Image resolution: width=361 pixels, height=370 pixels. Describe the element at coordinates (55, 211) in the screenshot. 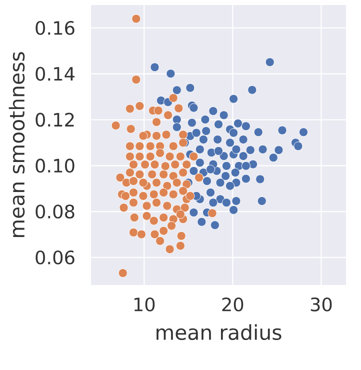

I see `y-tick-label: 0.08` at that location.